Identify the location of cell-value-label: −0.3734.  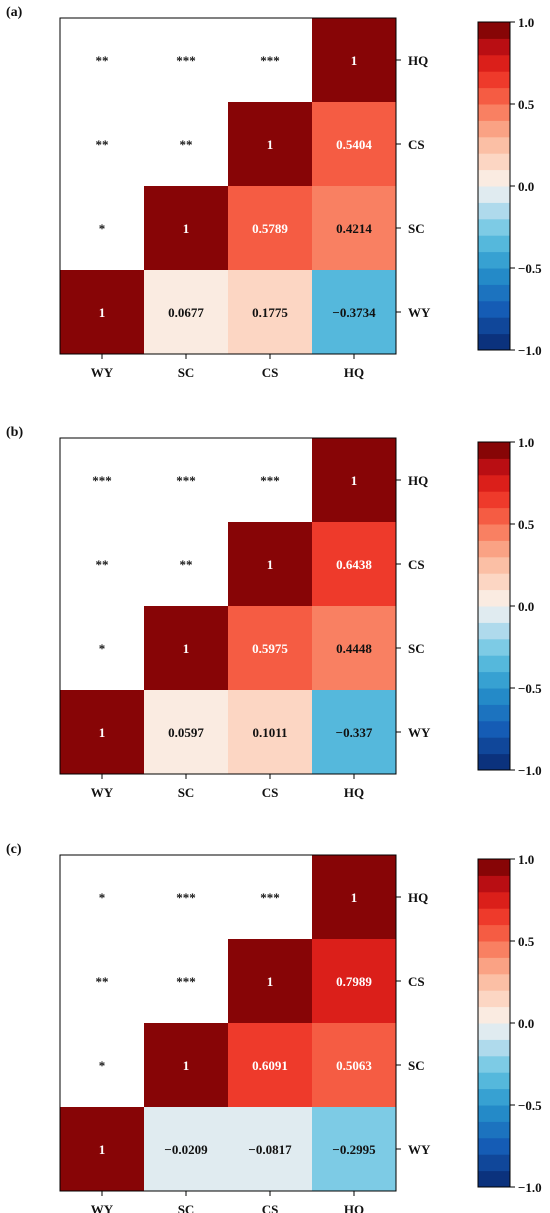
(354, 312).